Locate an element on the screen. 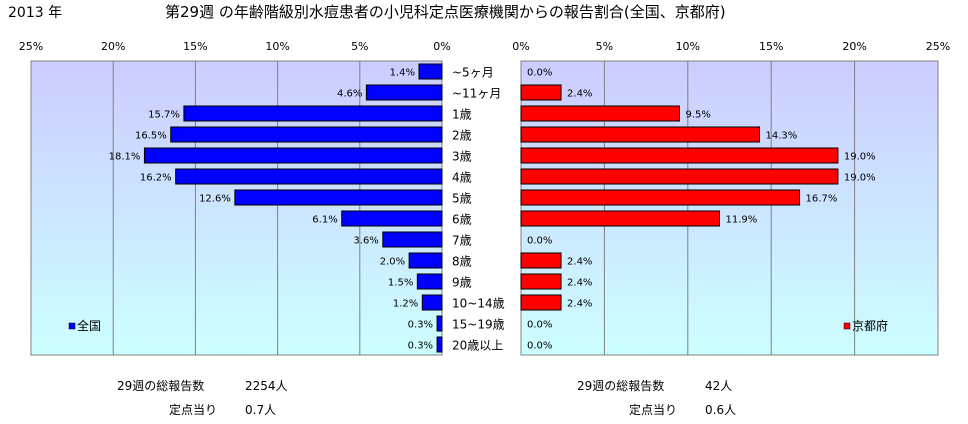  kyoto-per-point-label: 定点当り is located at coordinates (653, 409).